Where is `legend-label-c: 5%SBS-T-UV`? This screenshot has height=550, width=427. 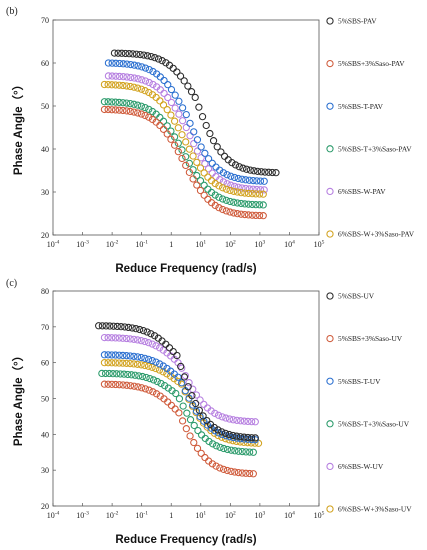
legend-label-c: 5%SBS-T-UV is located at coordinates (359, 381).